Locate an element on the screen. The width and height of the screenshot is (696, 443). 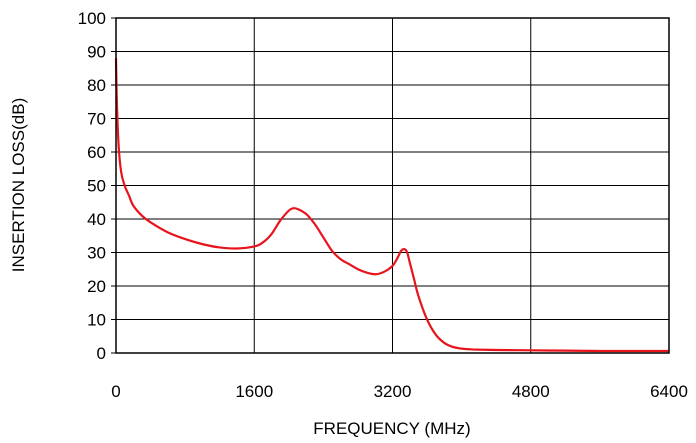
y-axis-title: INSERTION LOSS(dB) is located at coordinates (18, 185).